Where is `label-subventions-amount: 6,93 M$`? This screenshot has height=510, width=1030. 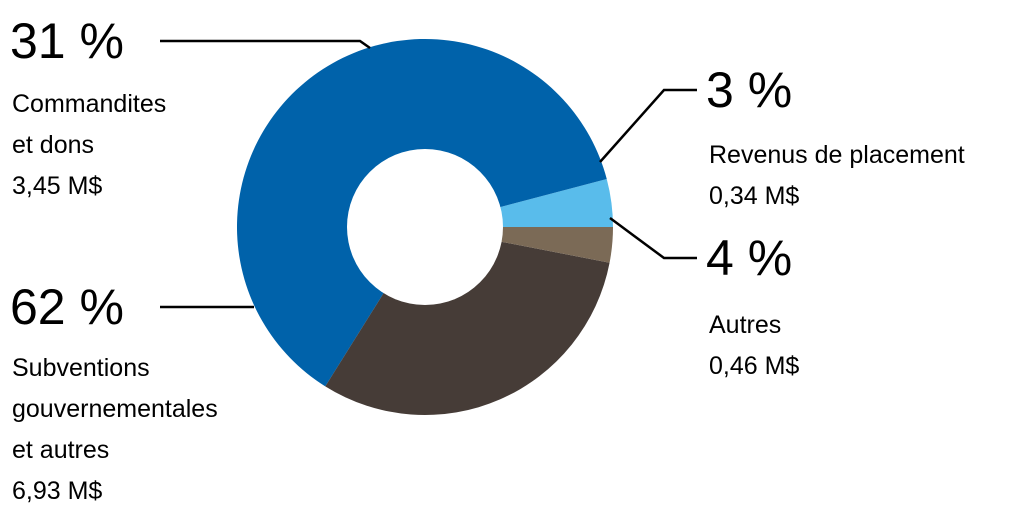
label-subventions-amount: 6,93 M$ is located at coordinates (57, 491).